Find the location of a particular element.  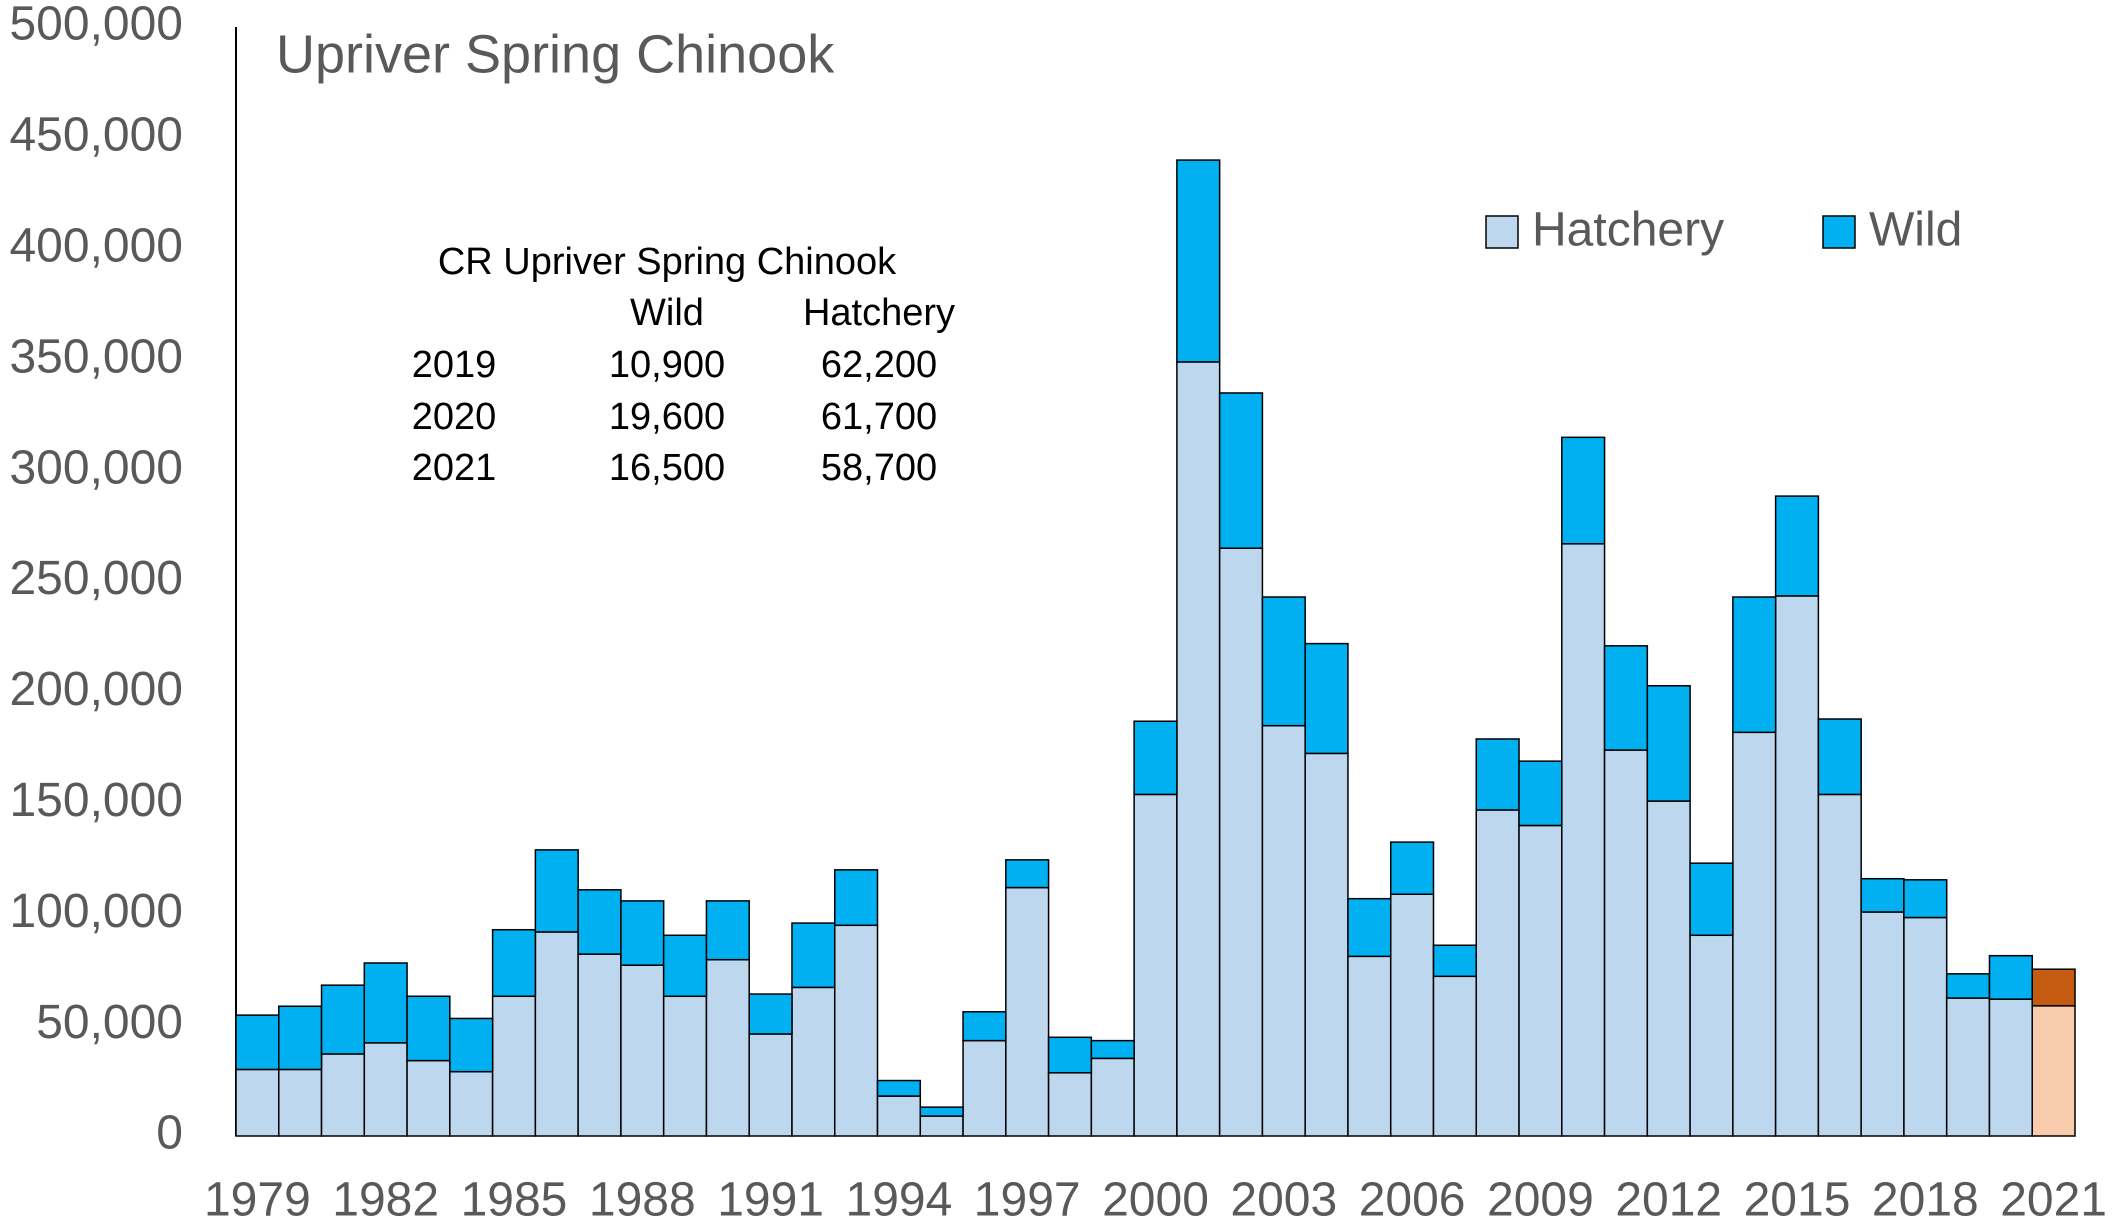

table-cell: 2020 is located at coordinates (454, 417).